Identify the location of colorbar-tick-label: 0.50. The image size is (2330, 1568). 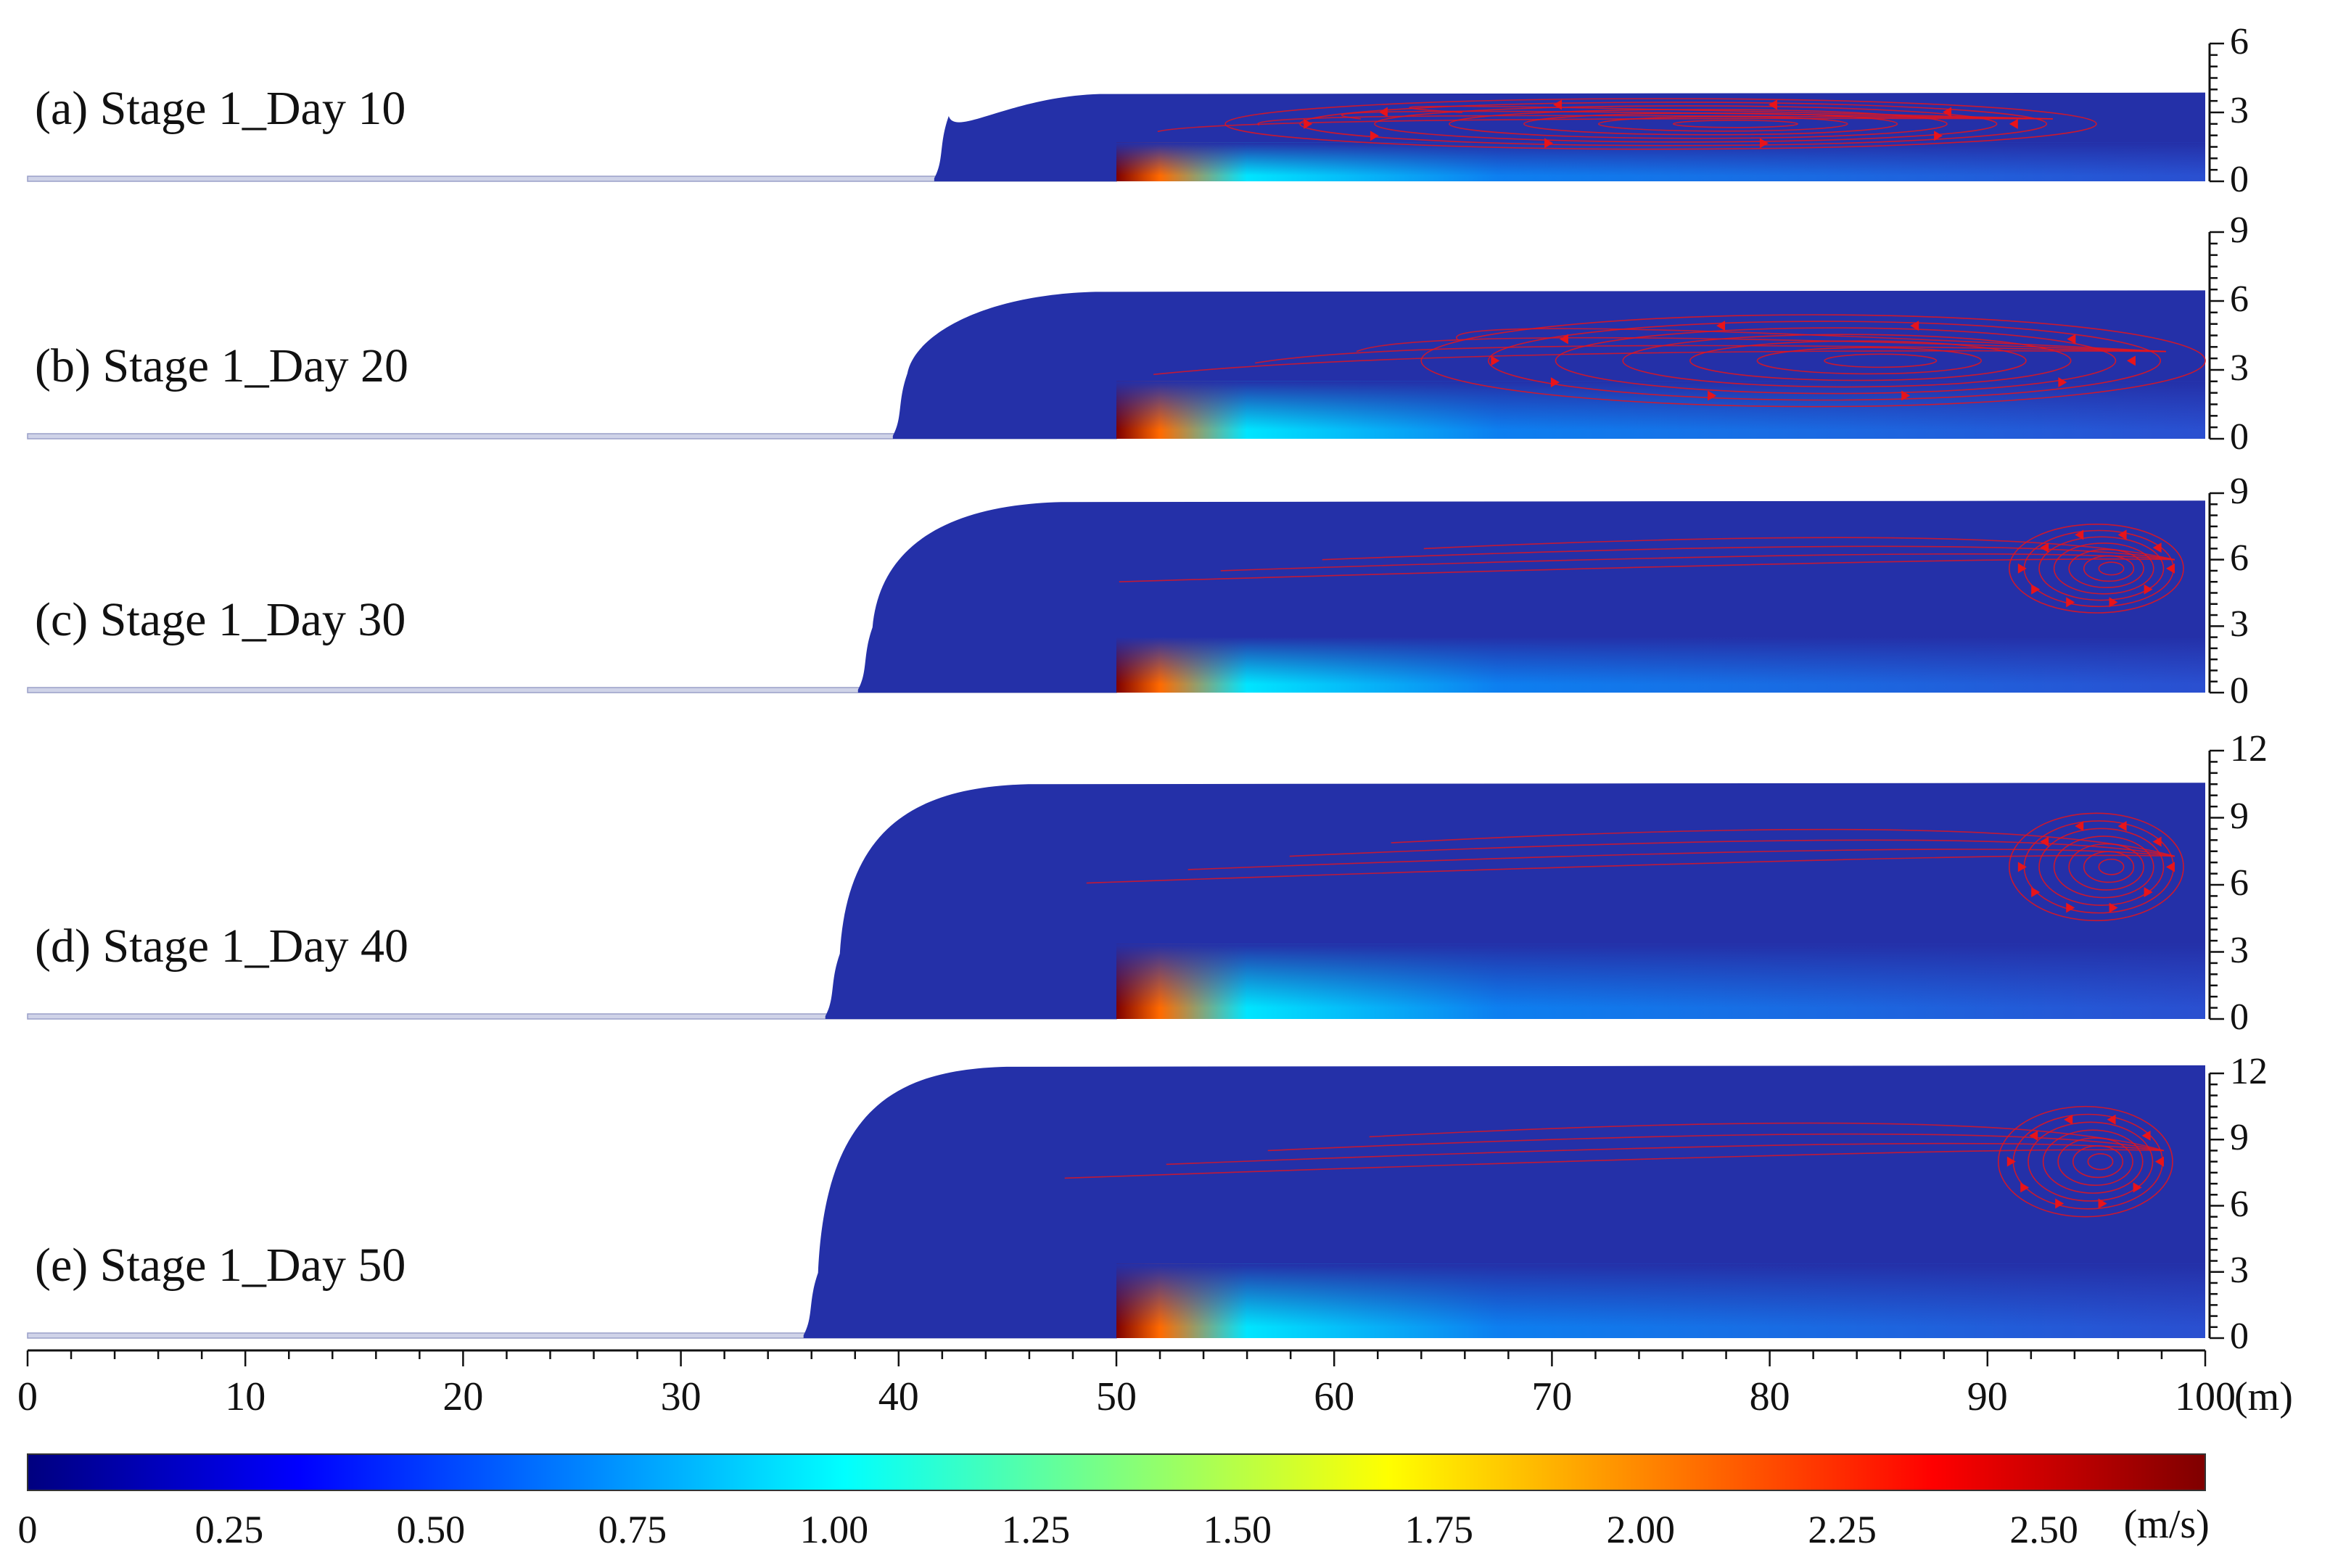
(431, 1529).